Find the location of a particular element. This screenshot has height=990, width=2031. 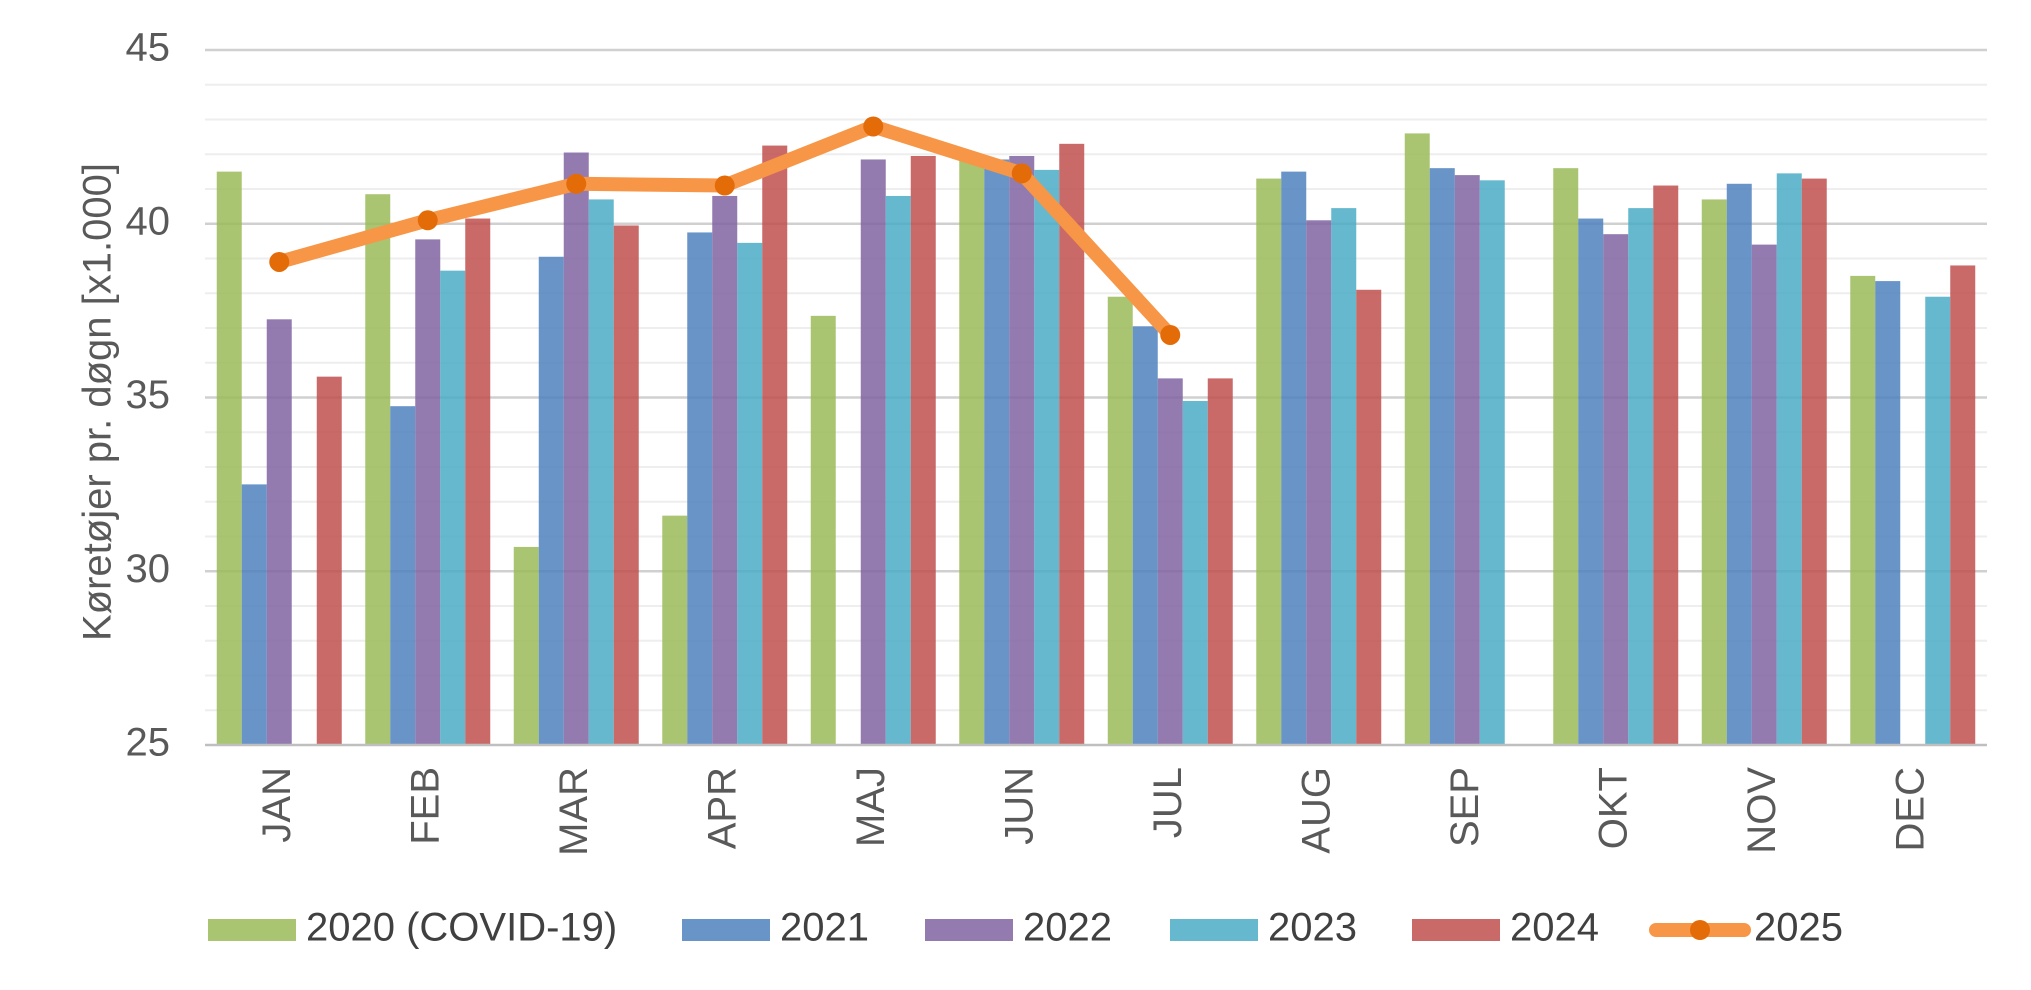

bar-2023-sep is located at coordinates (1492, 462).